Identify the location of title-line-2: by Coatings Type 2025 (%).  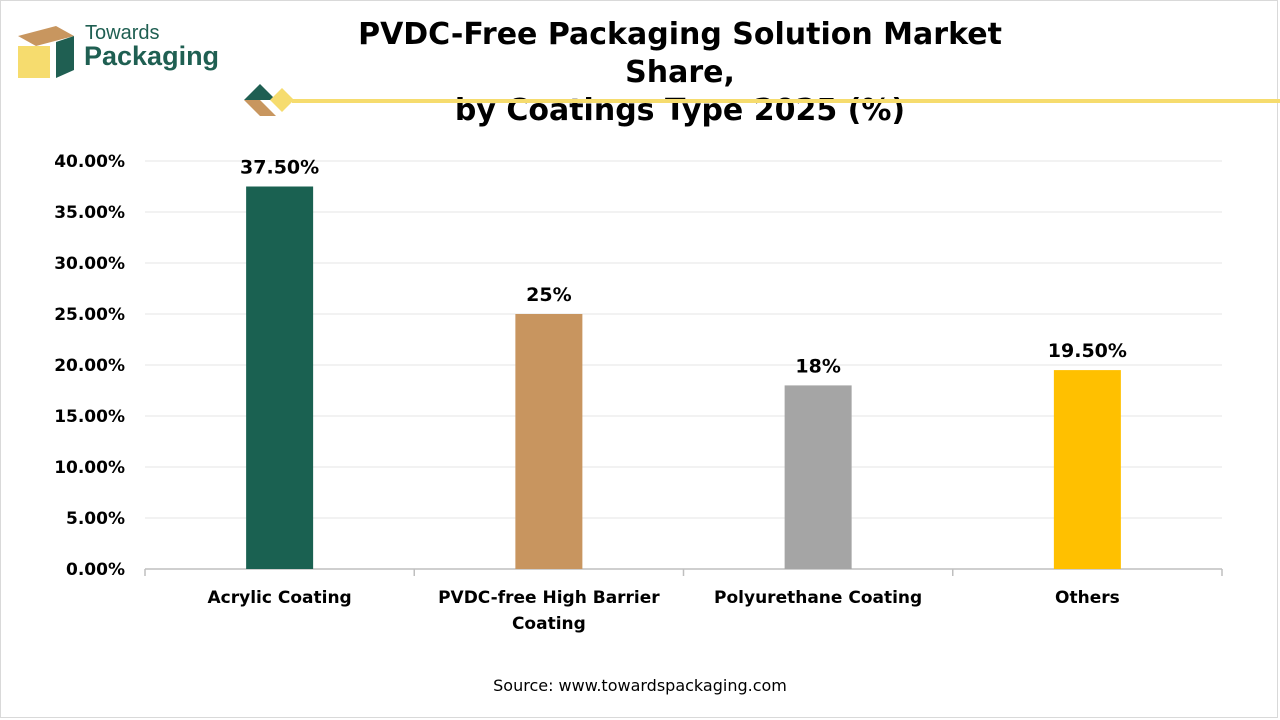
(680, 110).